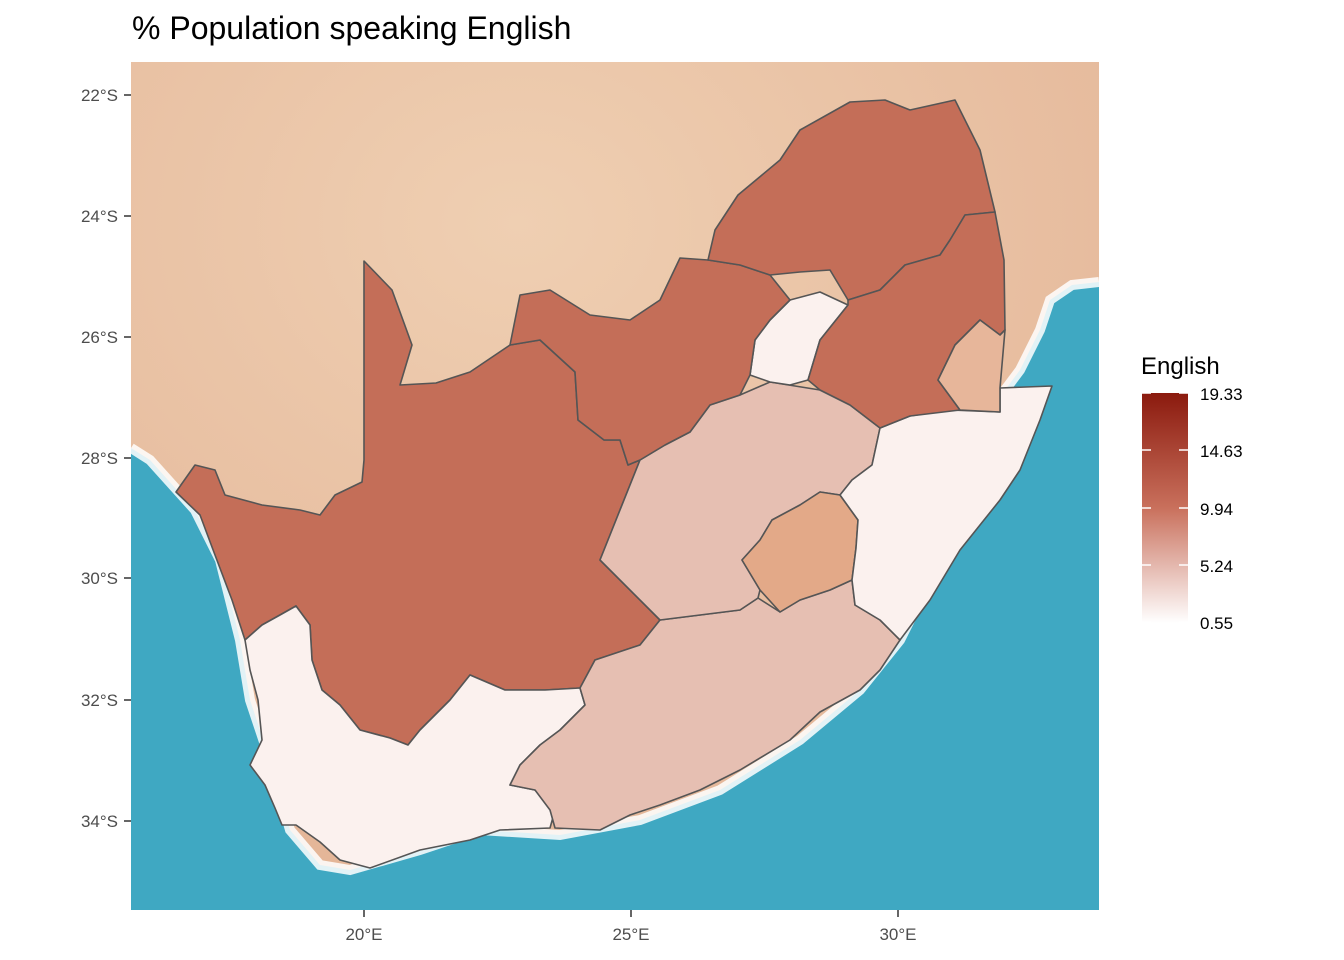  What do you see at coordinates (99, 821) in the screenshot?
I see `y-tick-label: 34°S` at bounding box center [99, 821].